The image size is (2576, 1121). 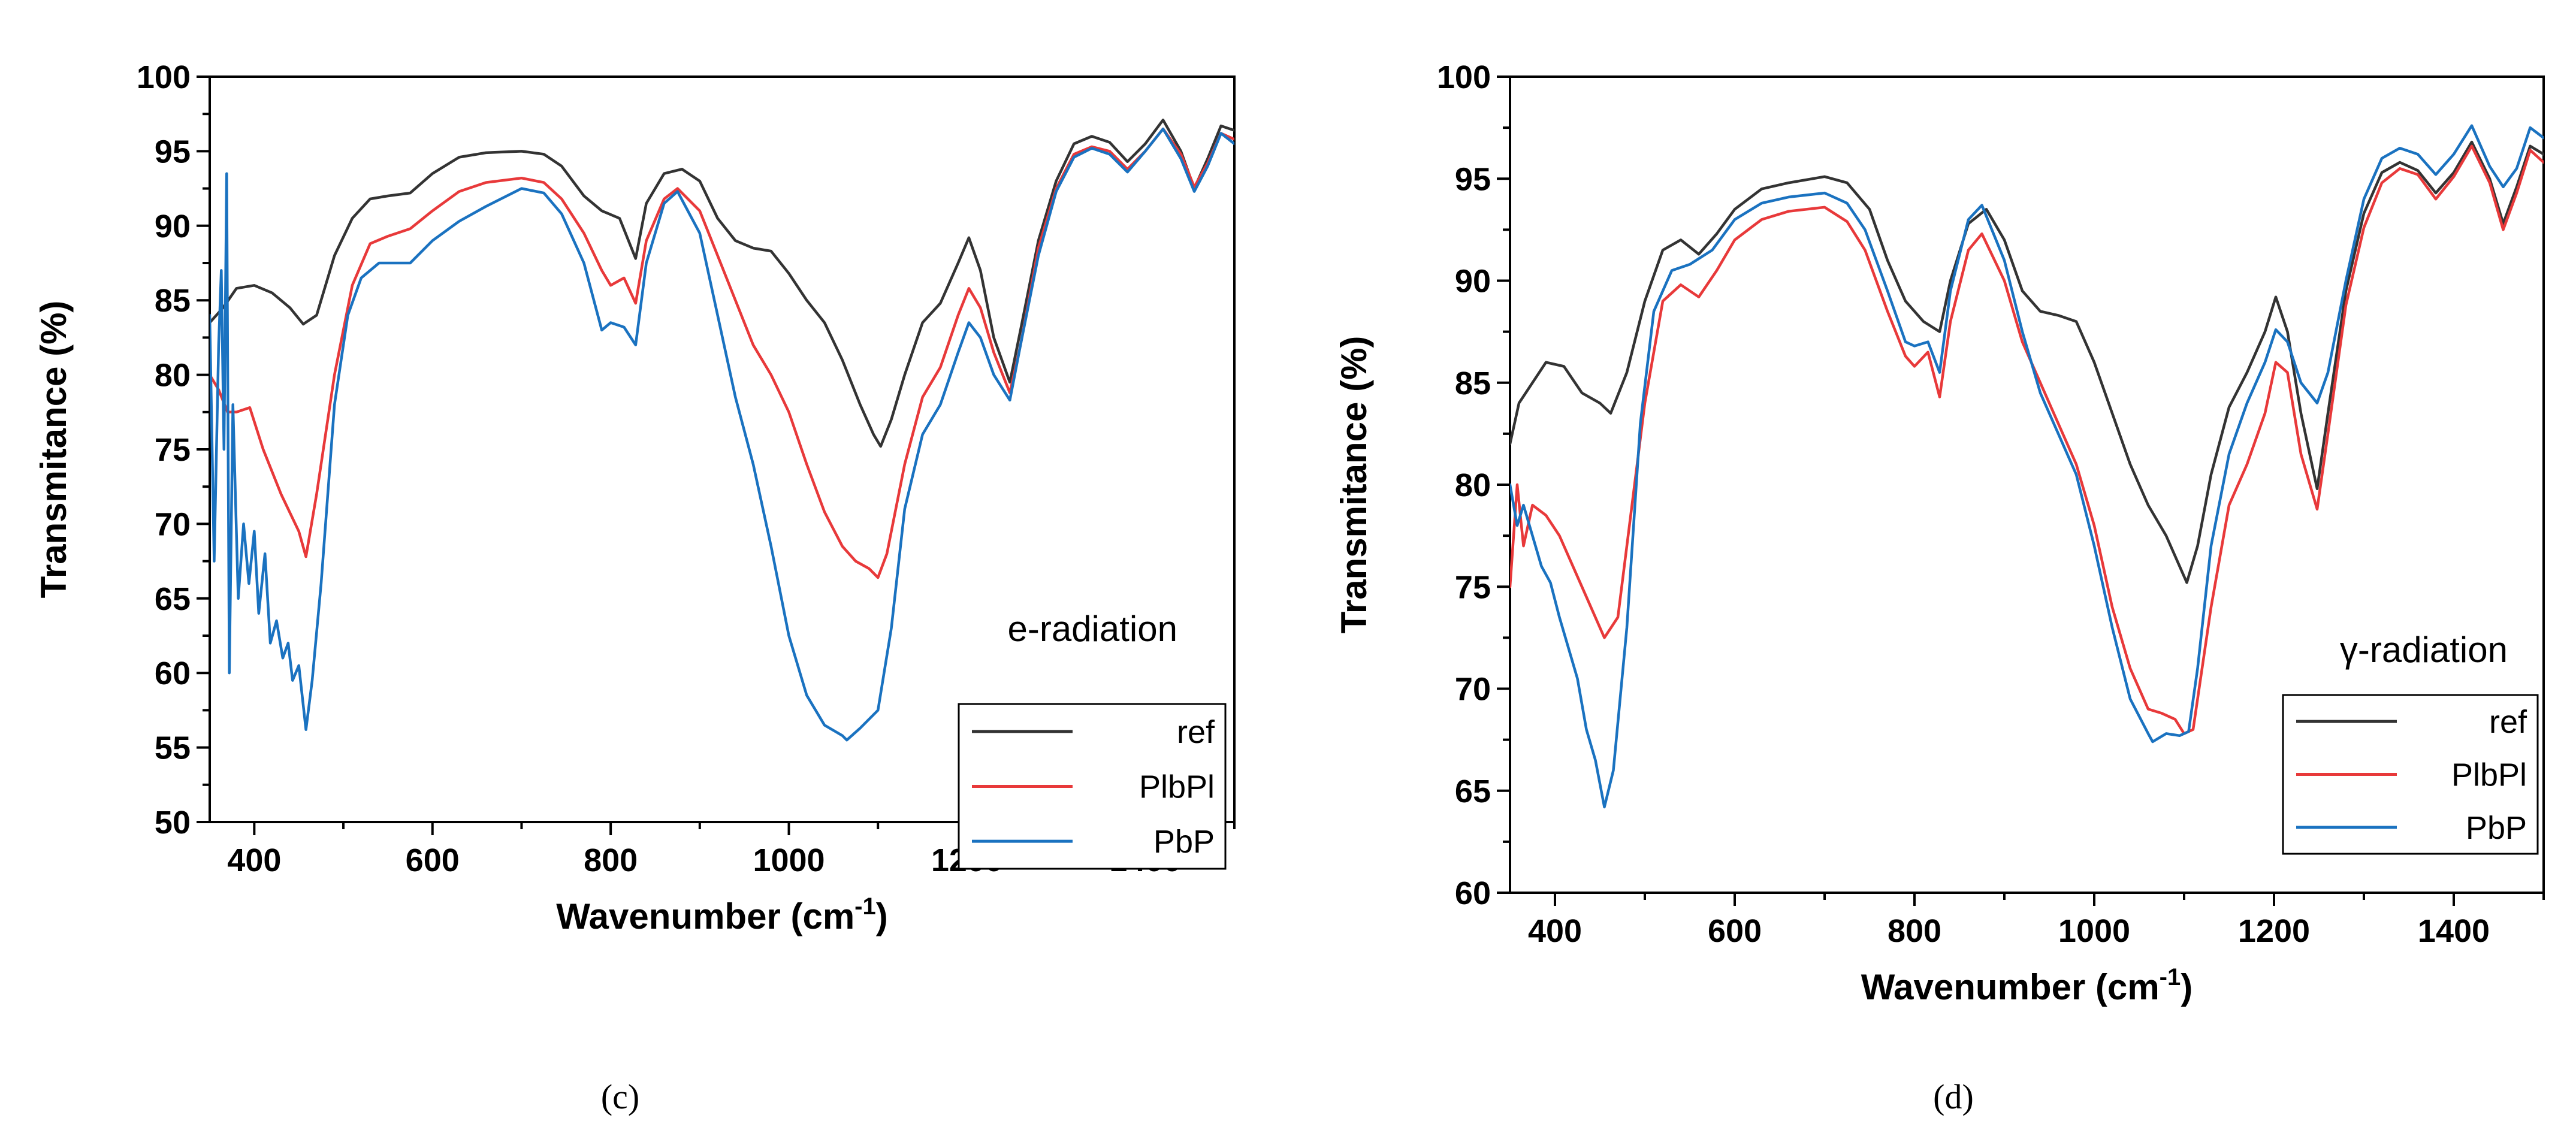 I want to click on x-tick-label: 1200, so click(x=2274, y=931).